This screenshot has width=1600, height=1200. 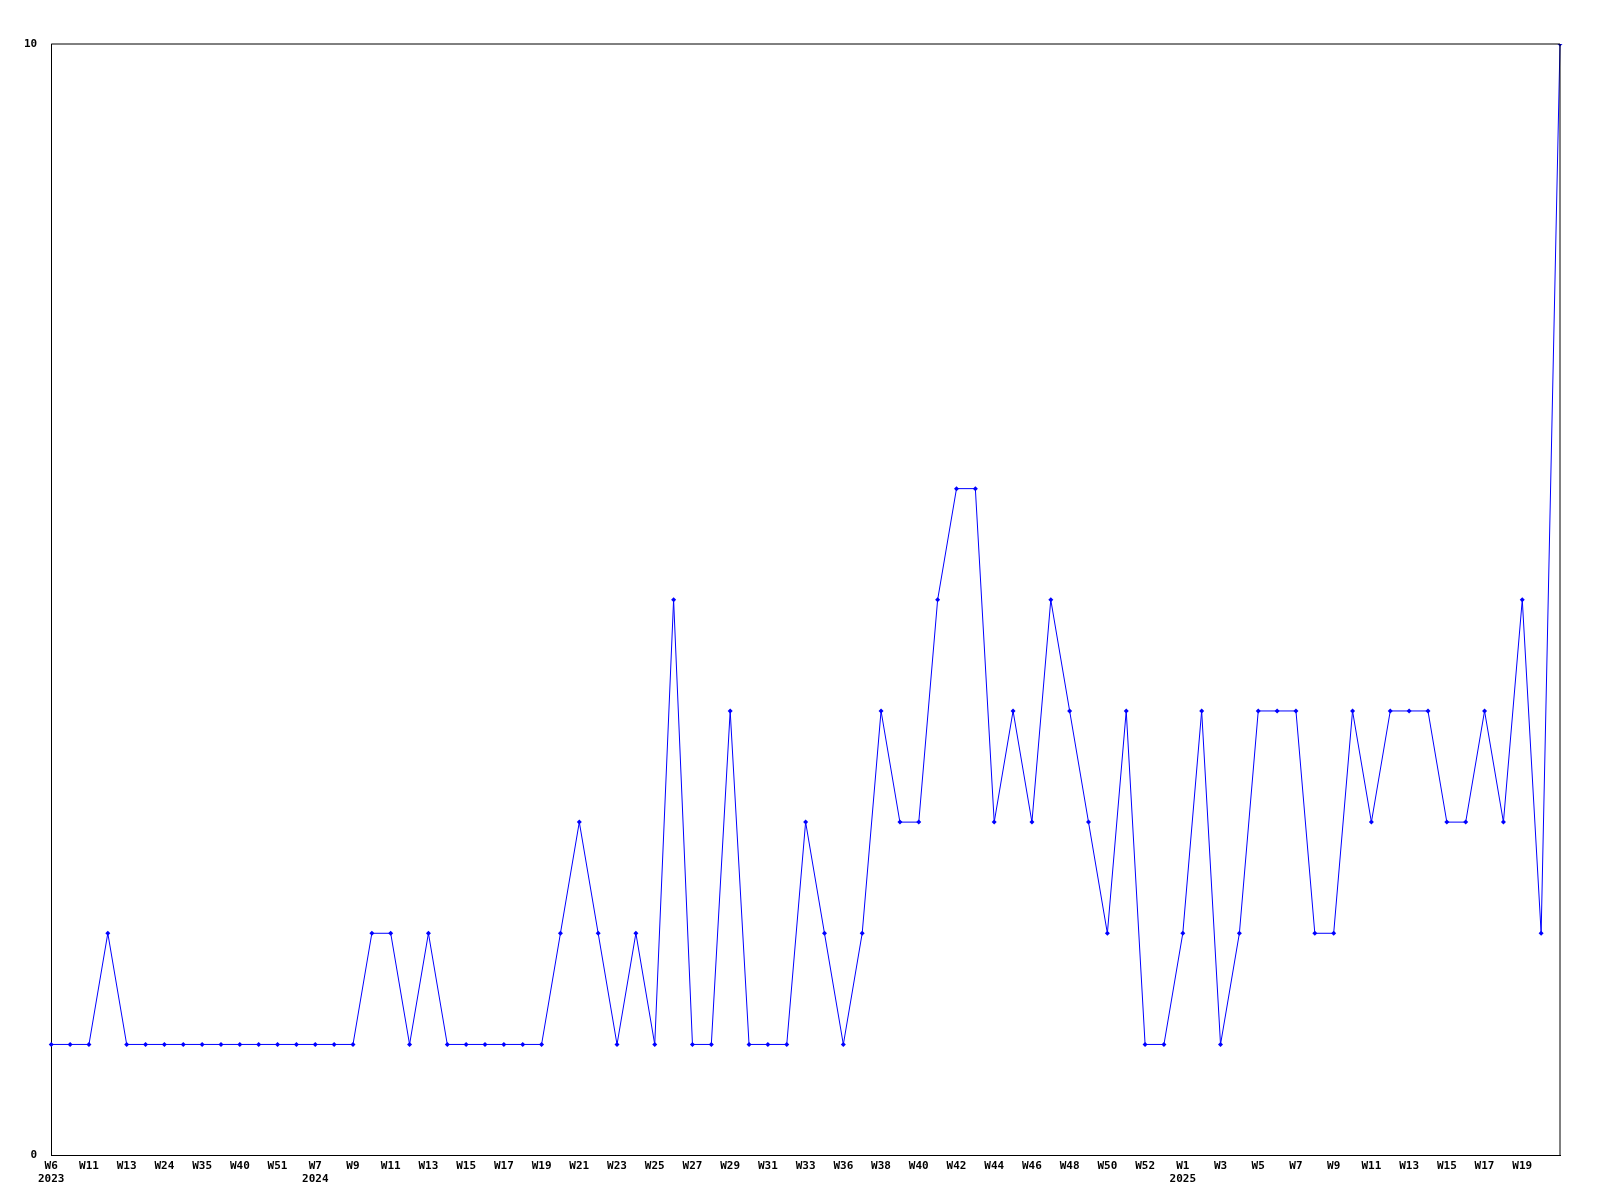 I want to click on x-tick-label: W52, so click(x=1145, y=1166).